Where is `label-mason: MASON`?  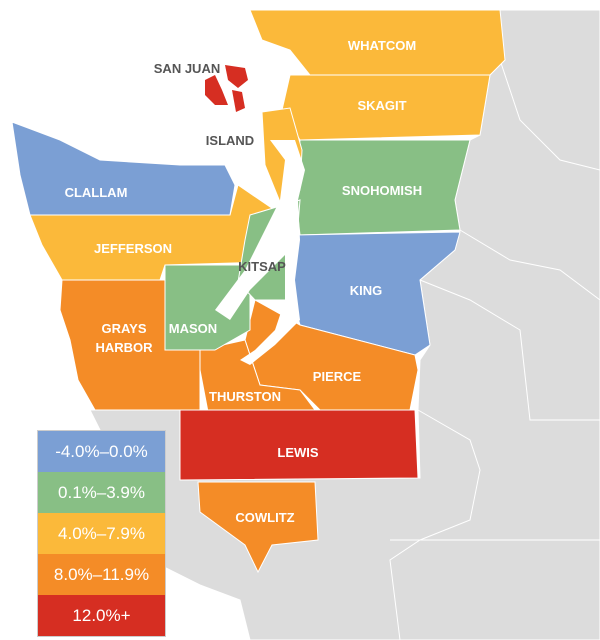
label-mason: MASON is located at coordinates (193, 328).